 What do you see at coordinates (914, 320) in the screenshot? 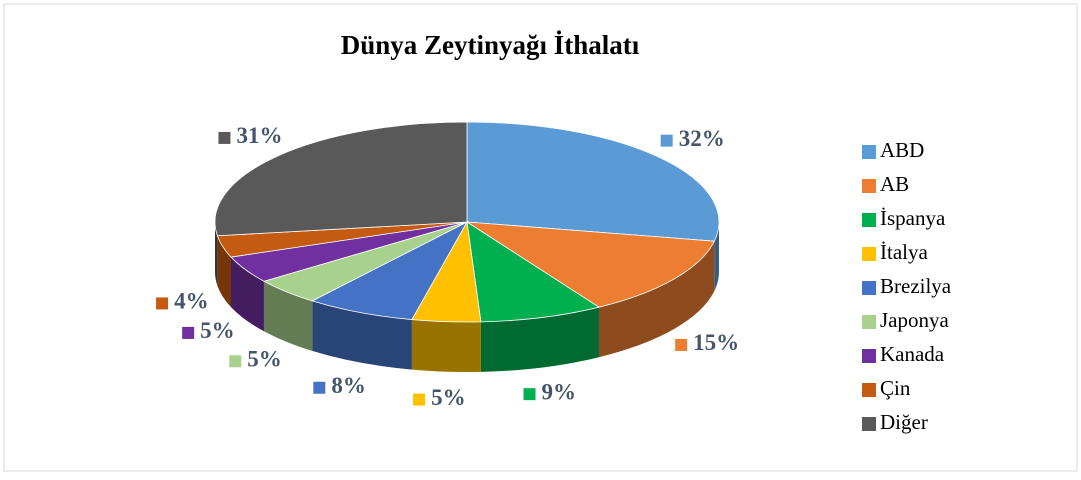
I see `legend-label: Japonya` at bounding box center [914, 320].